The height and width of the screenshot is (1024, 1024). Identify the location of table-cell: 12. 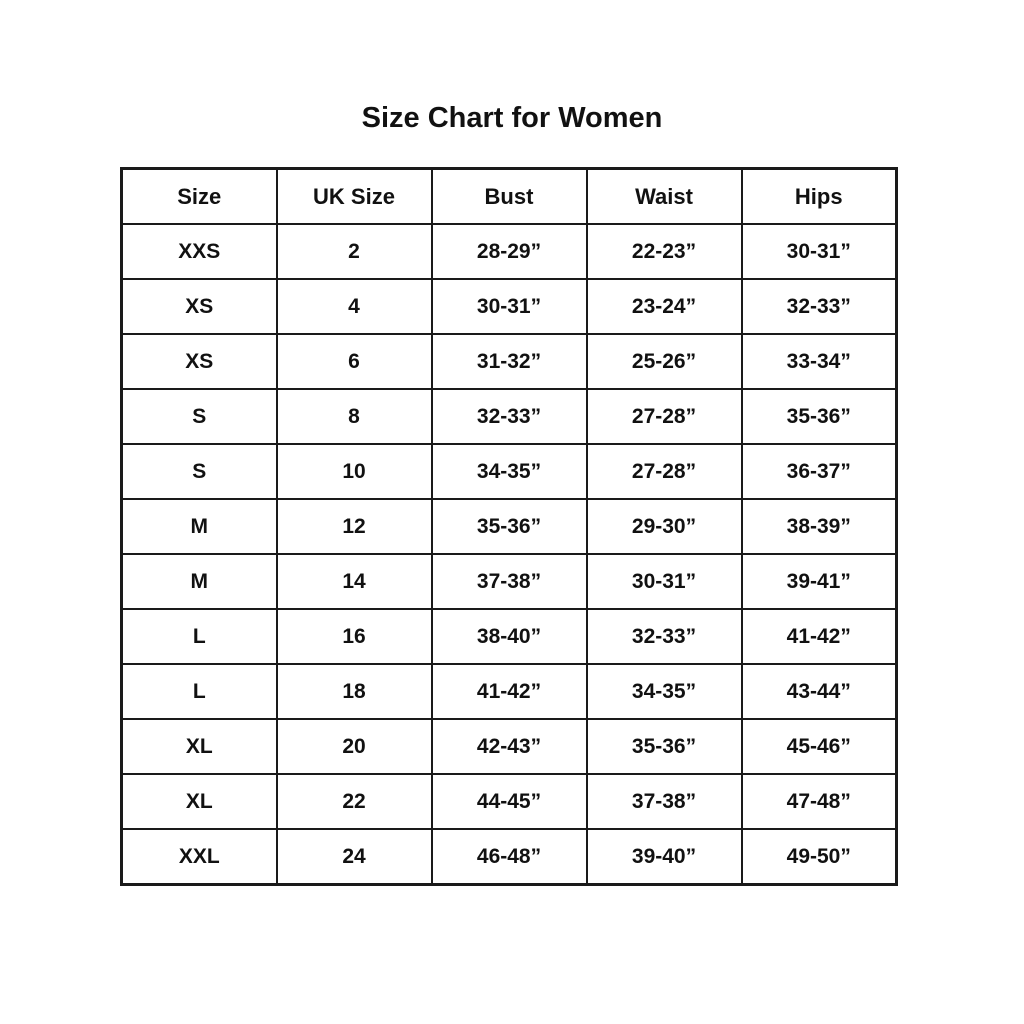
(354, 526).